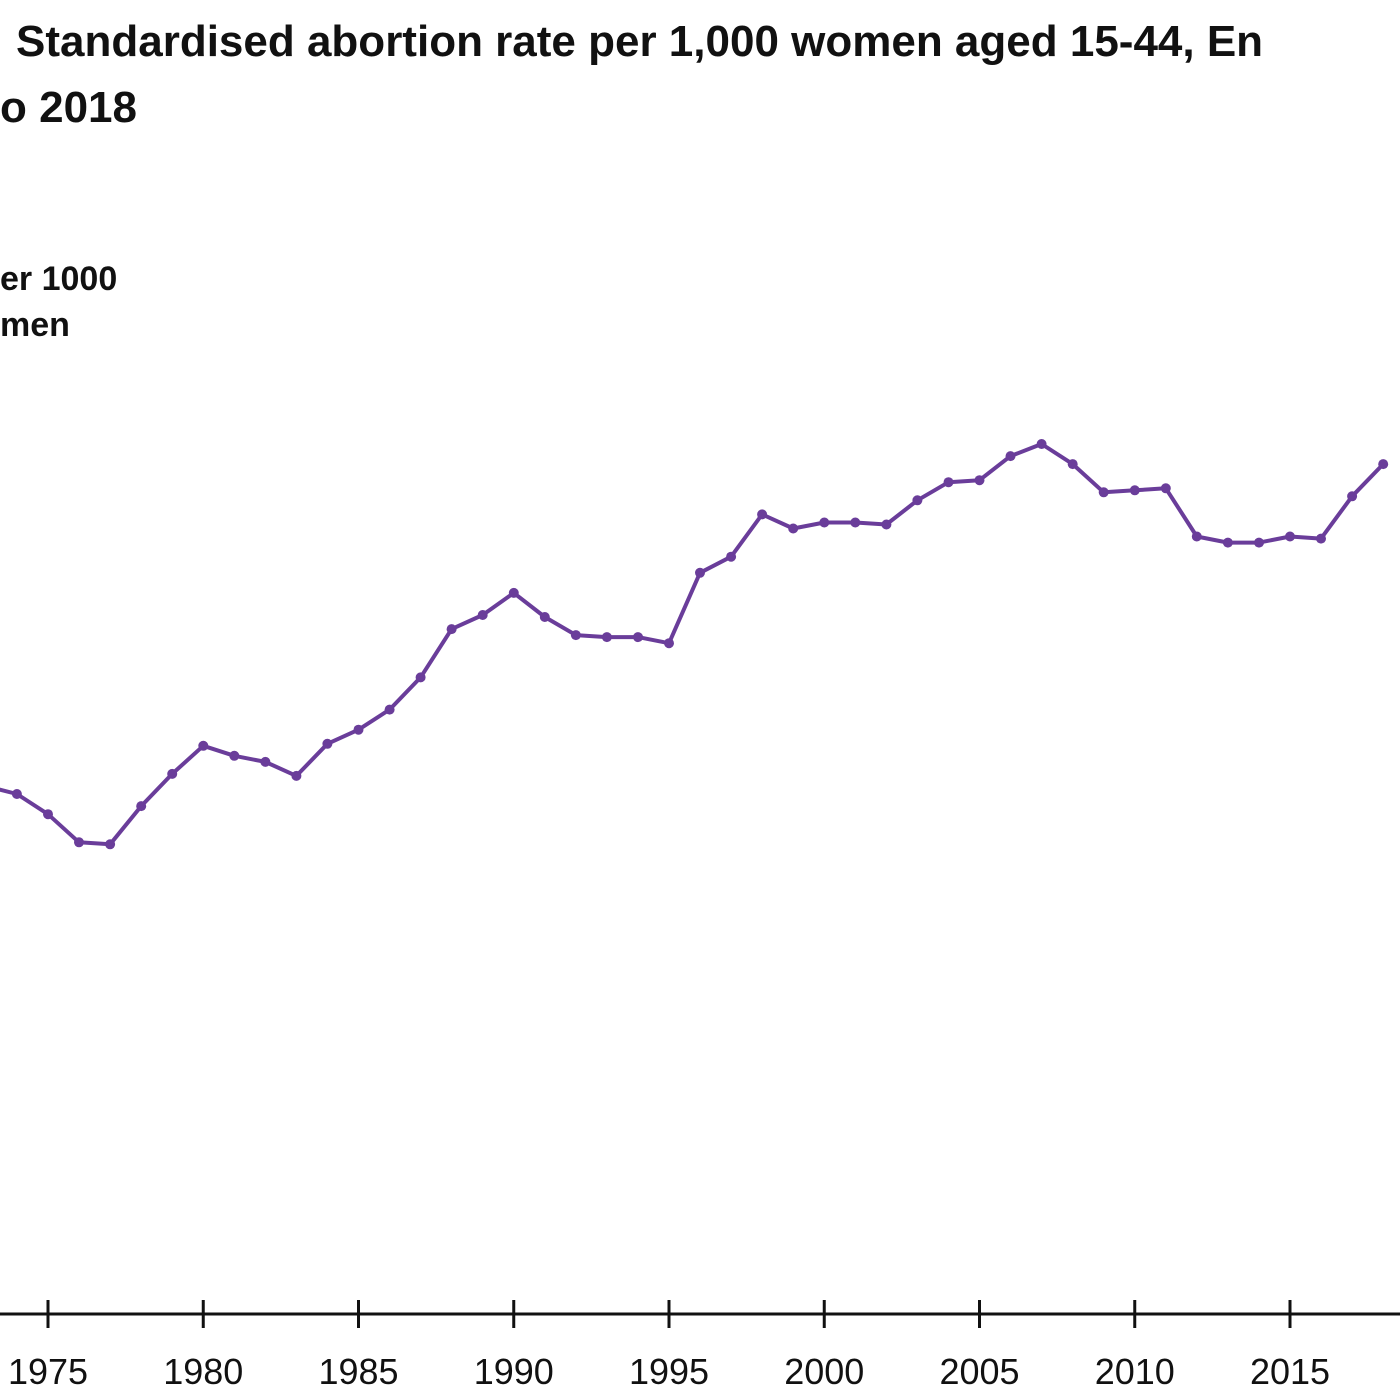  What do you see at coordinates (700, 1346) in the screenshot?
I see `x-axis: 1975 1980 1985 1990 1995 2000 2005 2010 2015` at bounding box center [700, 1346].